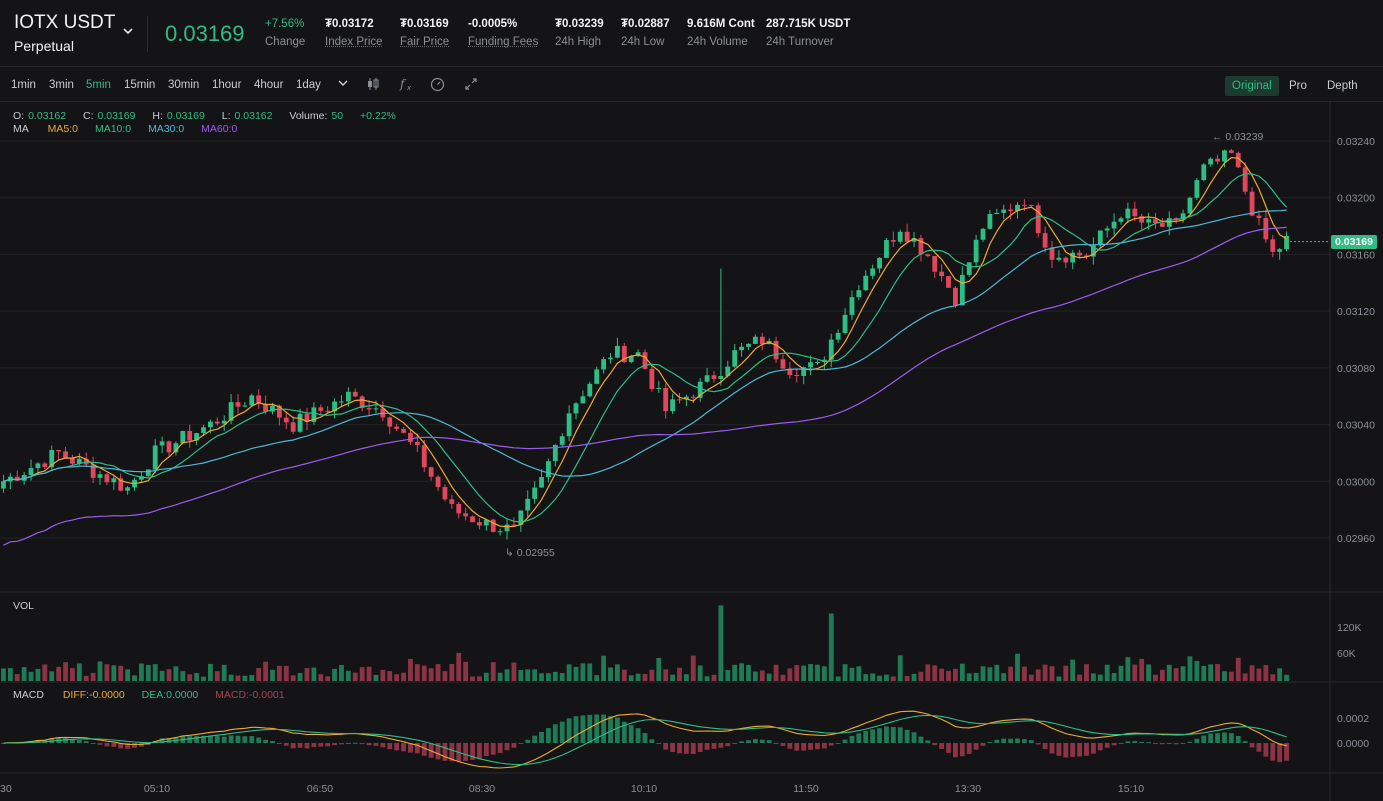  What do you see at coordinates (1298, 86) in the screenshot?
I see `view-pro: Pro` at bounding box center [1298, 86].